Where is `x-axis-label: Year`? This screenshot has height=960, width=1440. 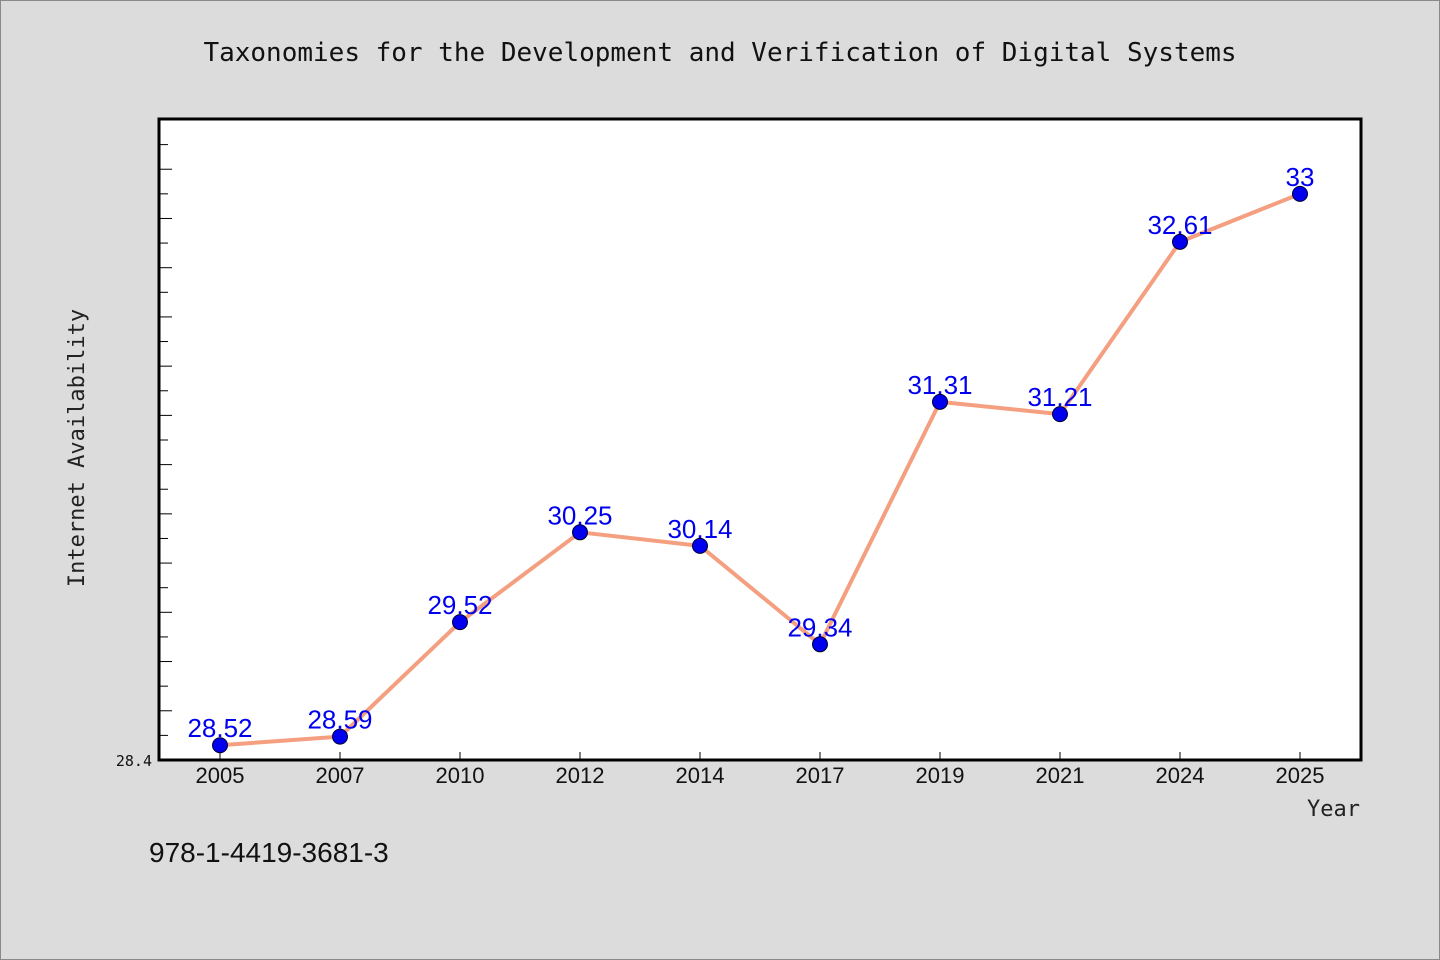 x-axis-label: Year is located at coordinates (1333, 809).